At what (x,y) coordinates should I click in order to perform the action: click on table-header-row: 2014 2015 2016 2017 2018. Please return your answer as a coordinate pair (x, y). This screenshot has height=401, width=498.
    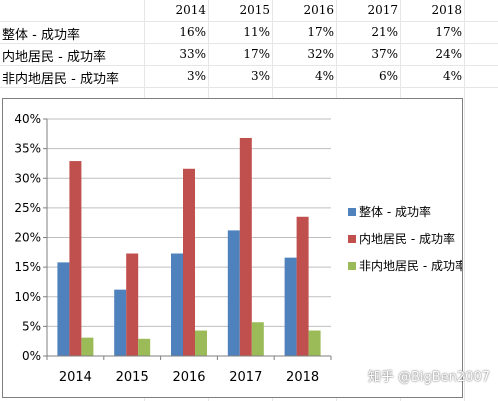
    Looking at the image, I should click on (249, 11).